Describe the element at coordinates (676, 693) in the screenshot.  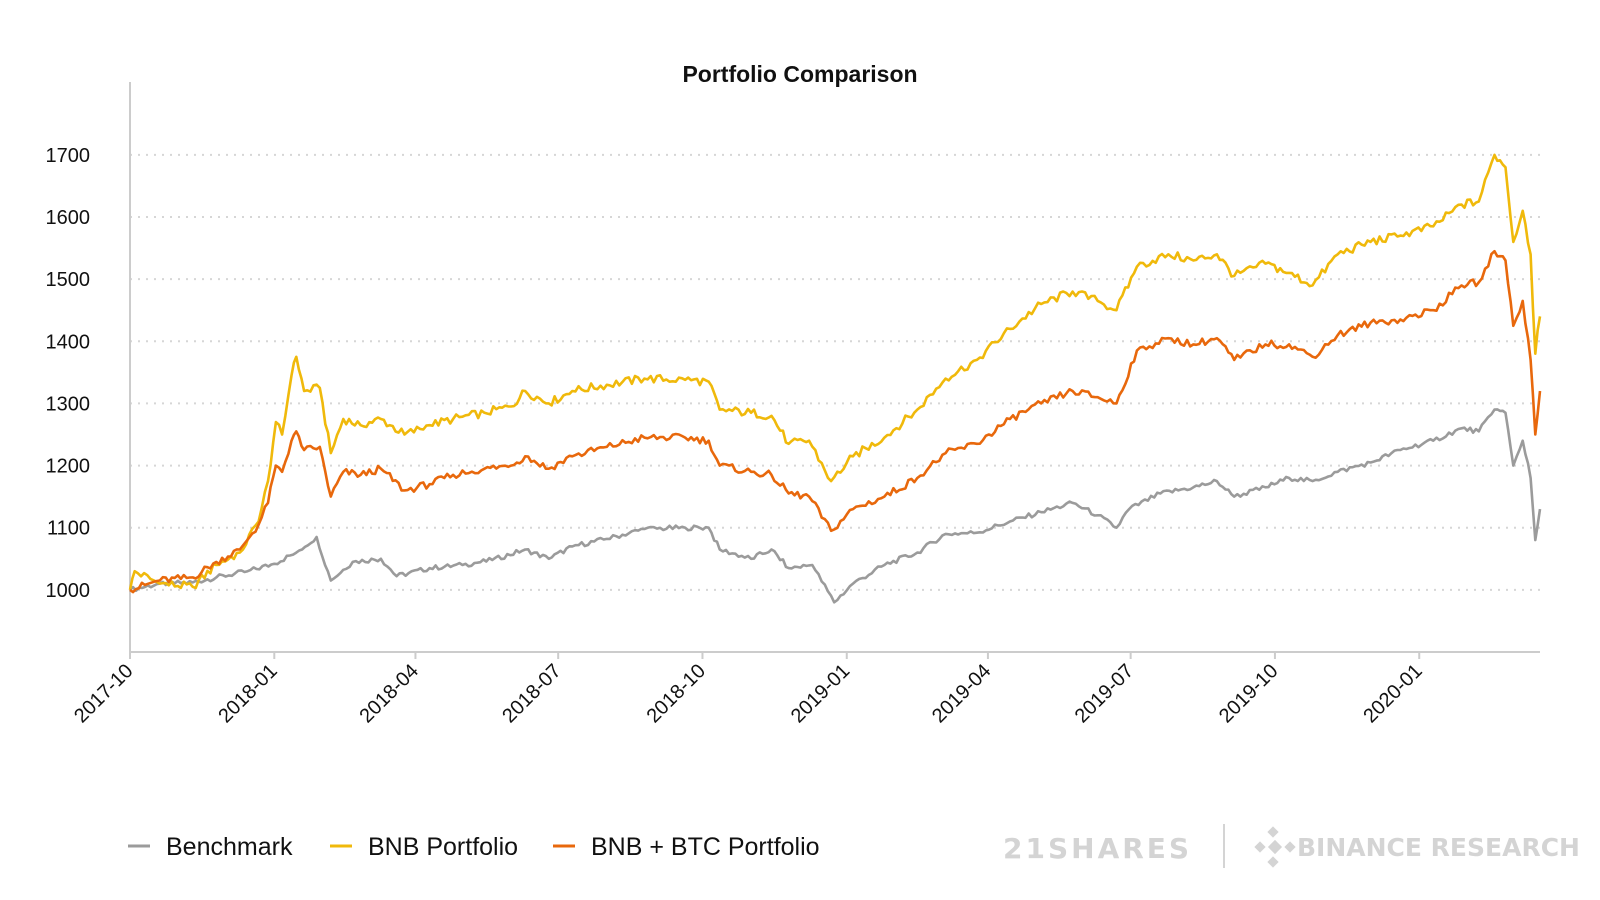
I see `x-tick-label: 2018-10` at that location.